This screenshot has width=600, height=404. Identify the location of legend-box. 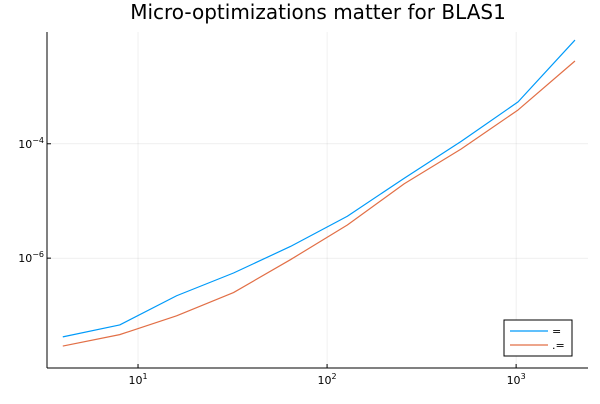
(538, 338).